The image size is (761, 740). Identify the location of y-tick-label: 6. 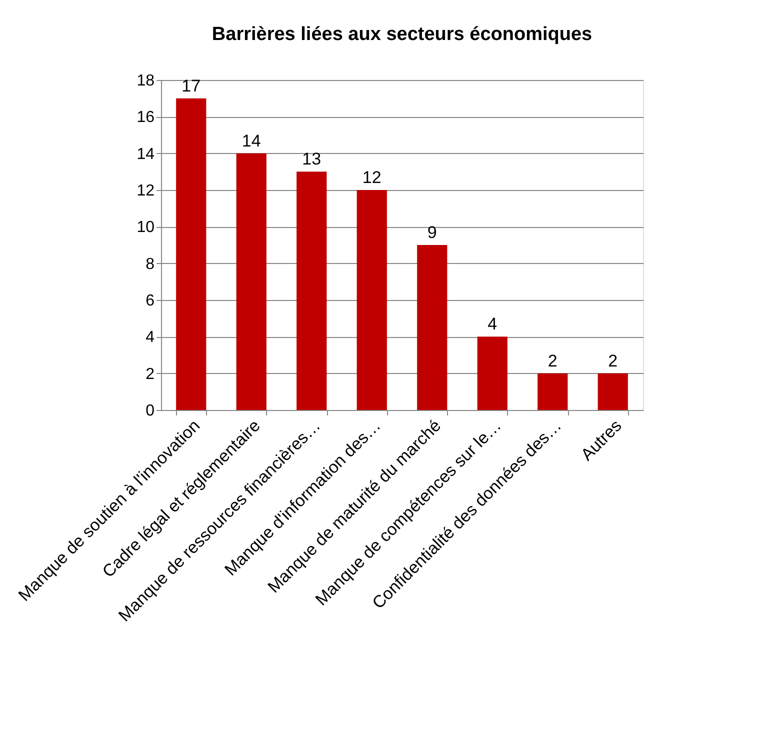
(150, 301).